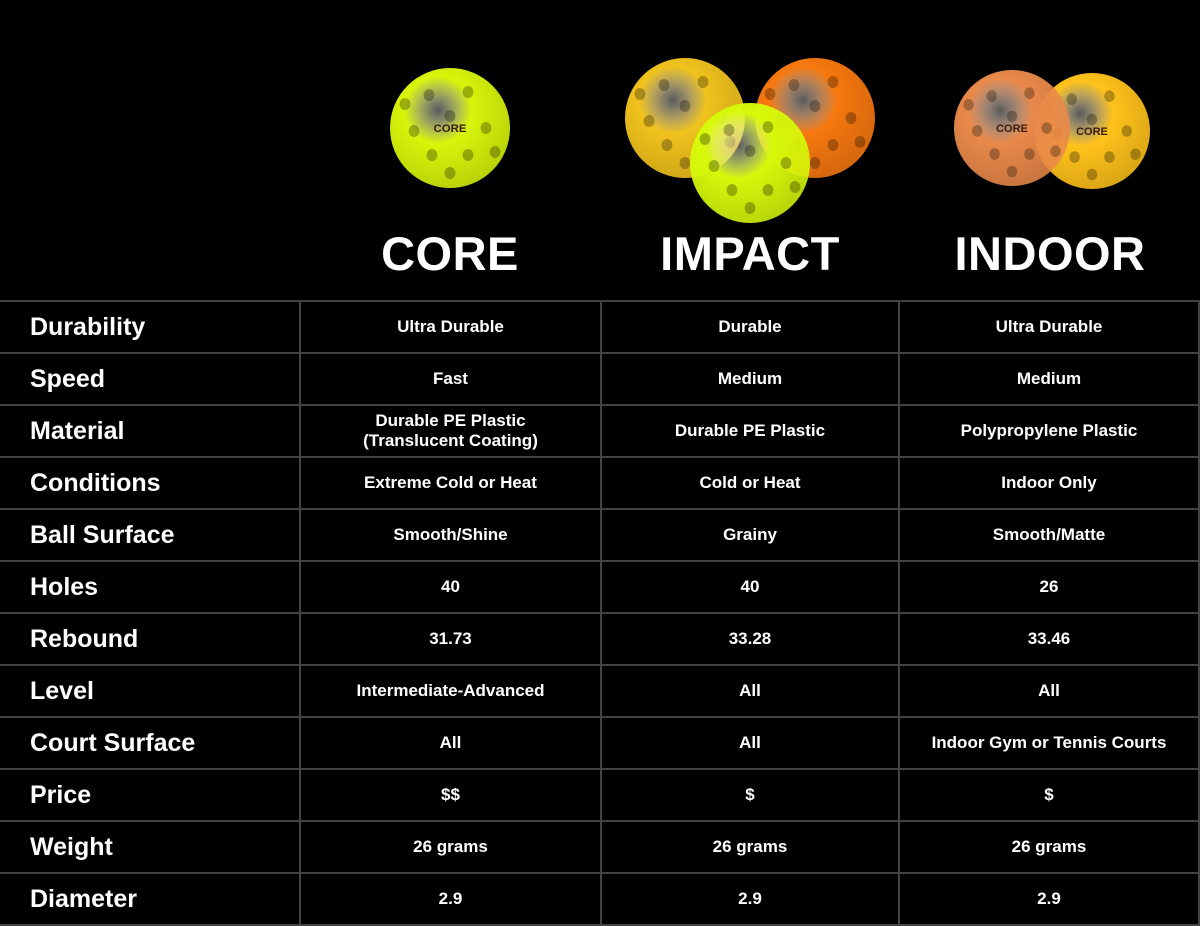 The width and height of the screenshot is (1200, 926). Describe the element at coordinates (150, 899) in the screenshot. I see `row-label: Diameter` at that location.